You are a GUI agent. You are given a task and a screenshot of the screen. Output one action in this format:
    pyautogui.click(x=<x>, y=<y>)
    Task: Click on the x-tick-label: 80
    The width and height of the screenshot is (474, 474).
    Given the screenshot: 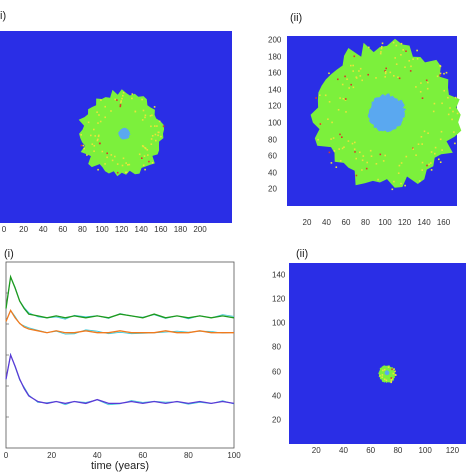 What is the action you would take?
    pyautogui.click(x=365, y=222)
    